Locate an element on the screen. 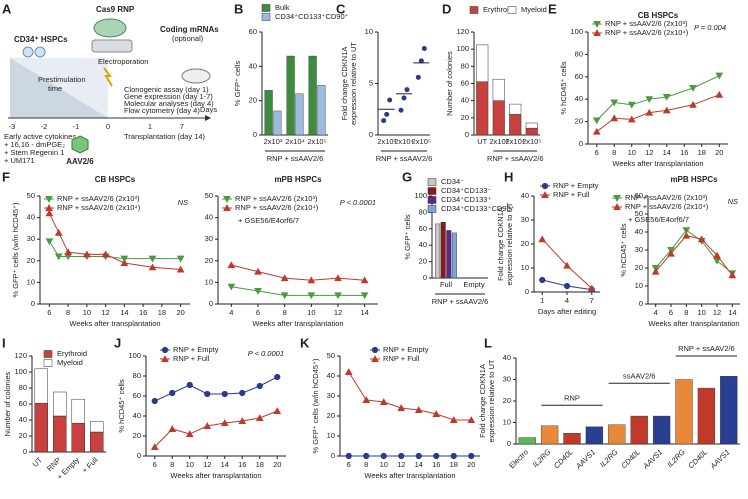 The height and width of the screenshot is (499, 748). panel-label: I is located at coordinates (4, 342).